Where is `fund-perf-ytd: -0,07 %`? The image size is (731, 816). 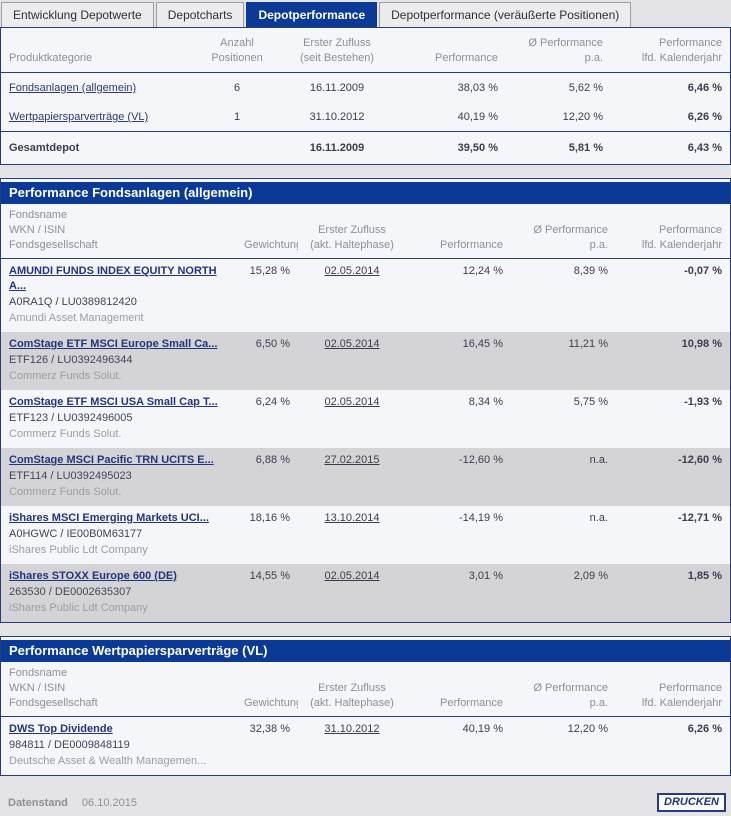 fund-perf-ytd: -0,07 % is located at coordinates (703, 271).